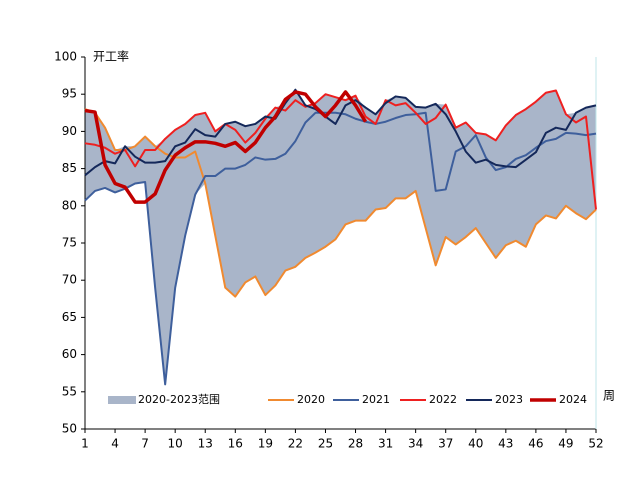 This screenshot has height=478, width=640. Describe the element at coordinates (475, 444) in the screenshot. I see `x-tick-label: 40` at that location.